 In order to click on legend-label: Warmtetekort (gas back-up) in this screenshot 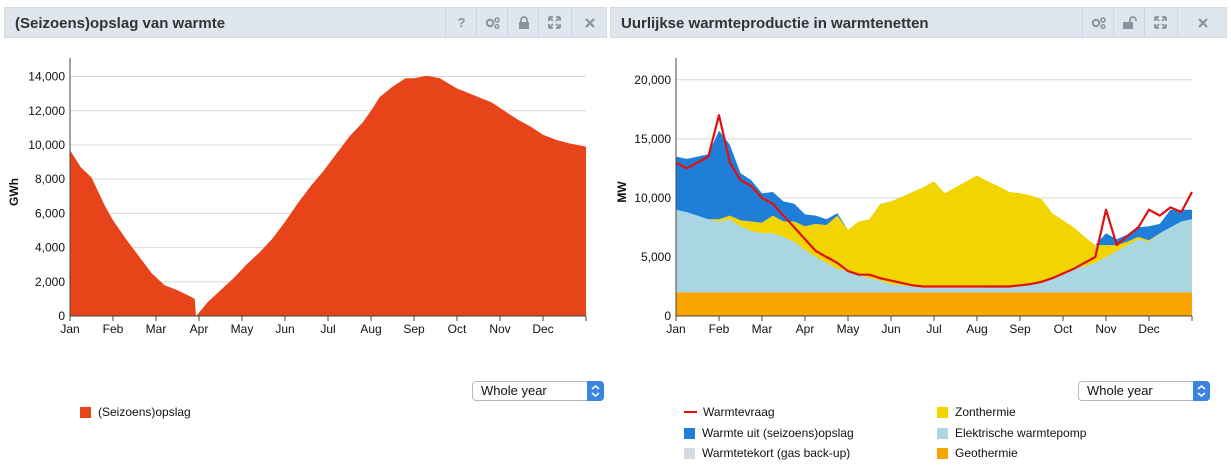, I will do `click(776, 453)`.